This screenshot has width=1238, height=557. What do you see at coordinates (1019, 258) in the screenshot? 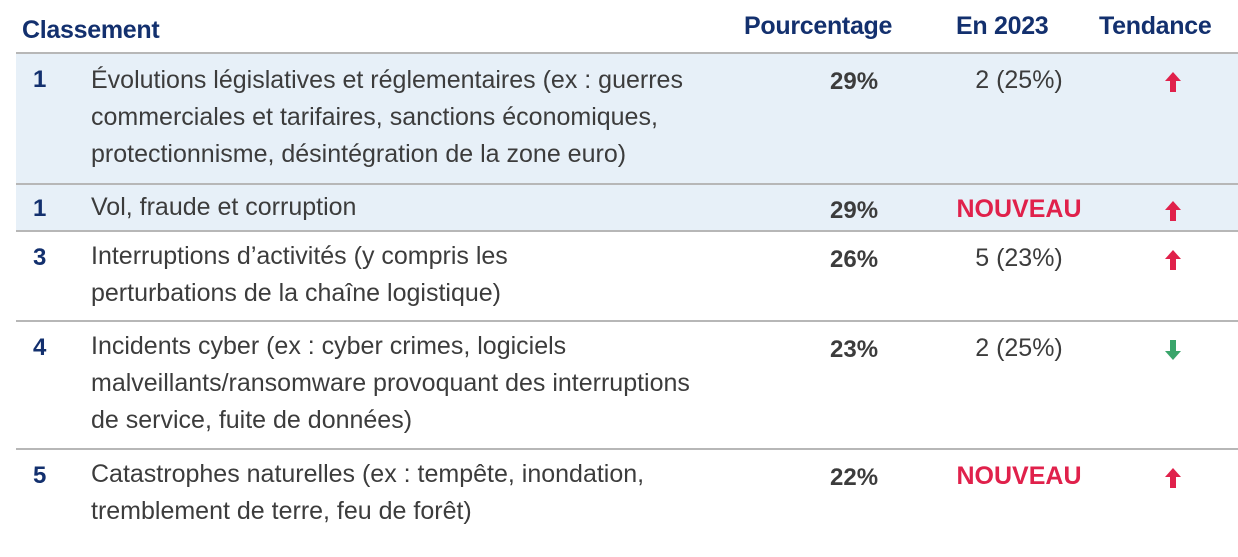
I see `row-previous-rank: 5 (23%)` at bounding box center [1019, 258].